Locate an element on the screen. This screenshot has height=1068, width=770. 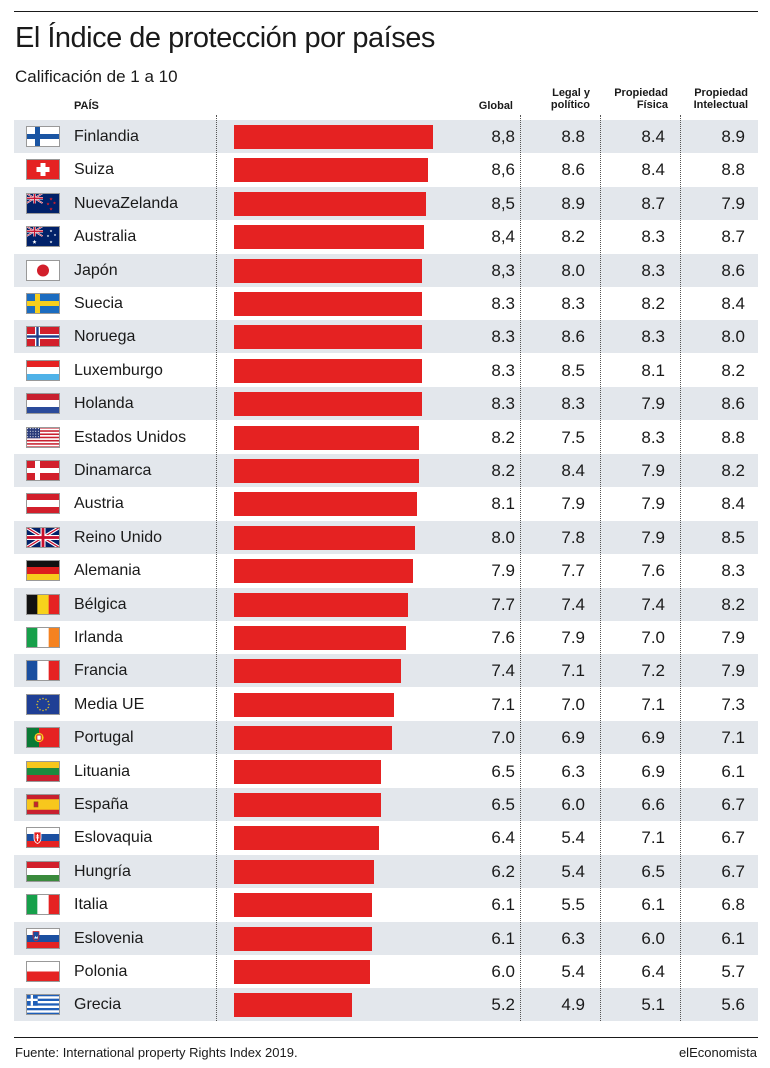
value-global: 6.0 is located at coordinates (503, 971).